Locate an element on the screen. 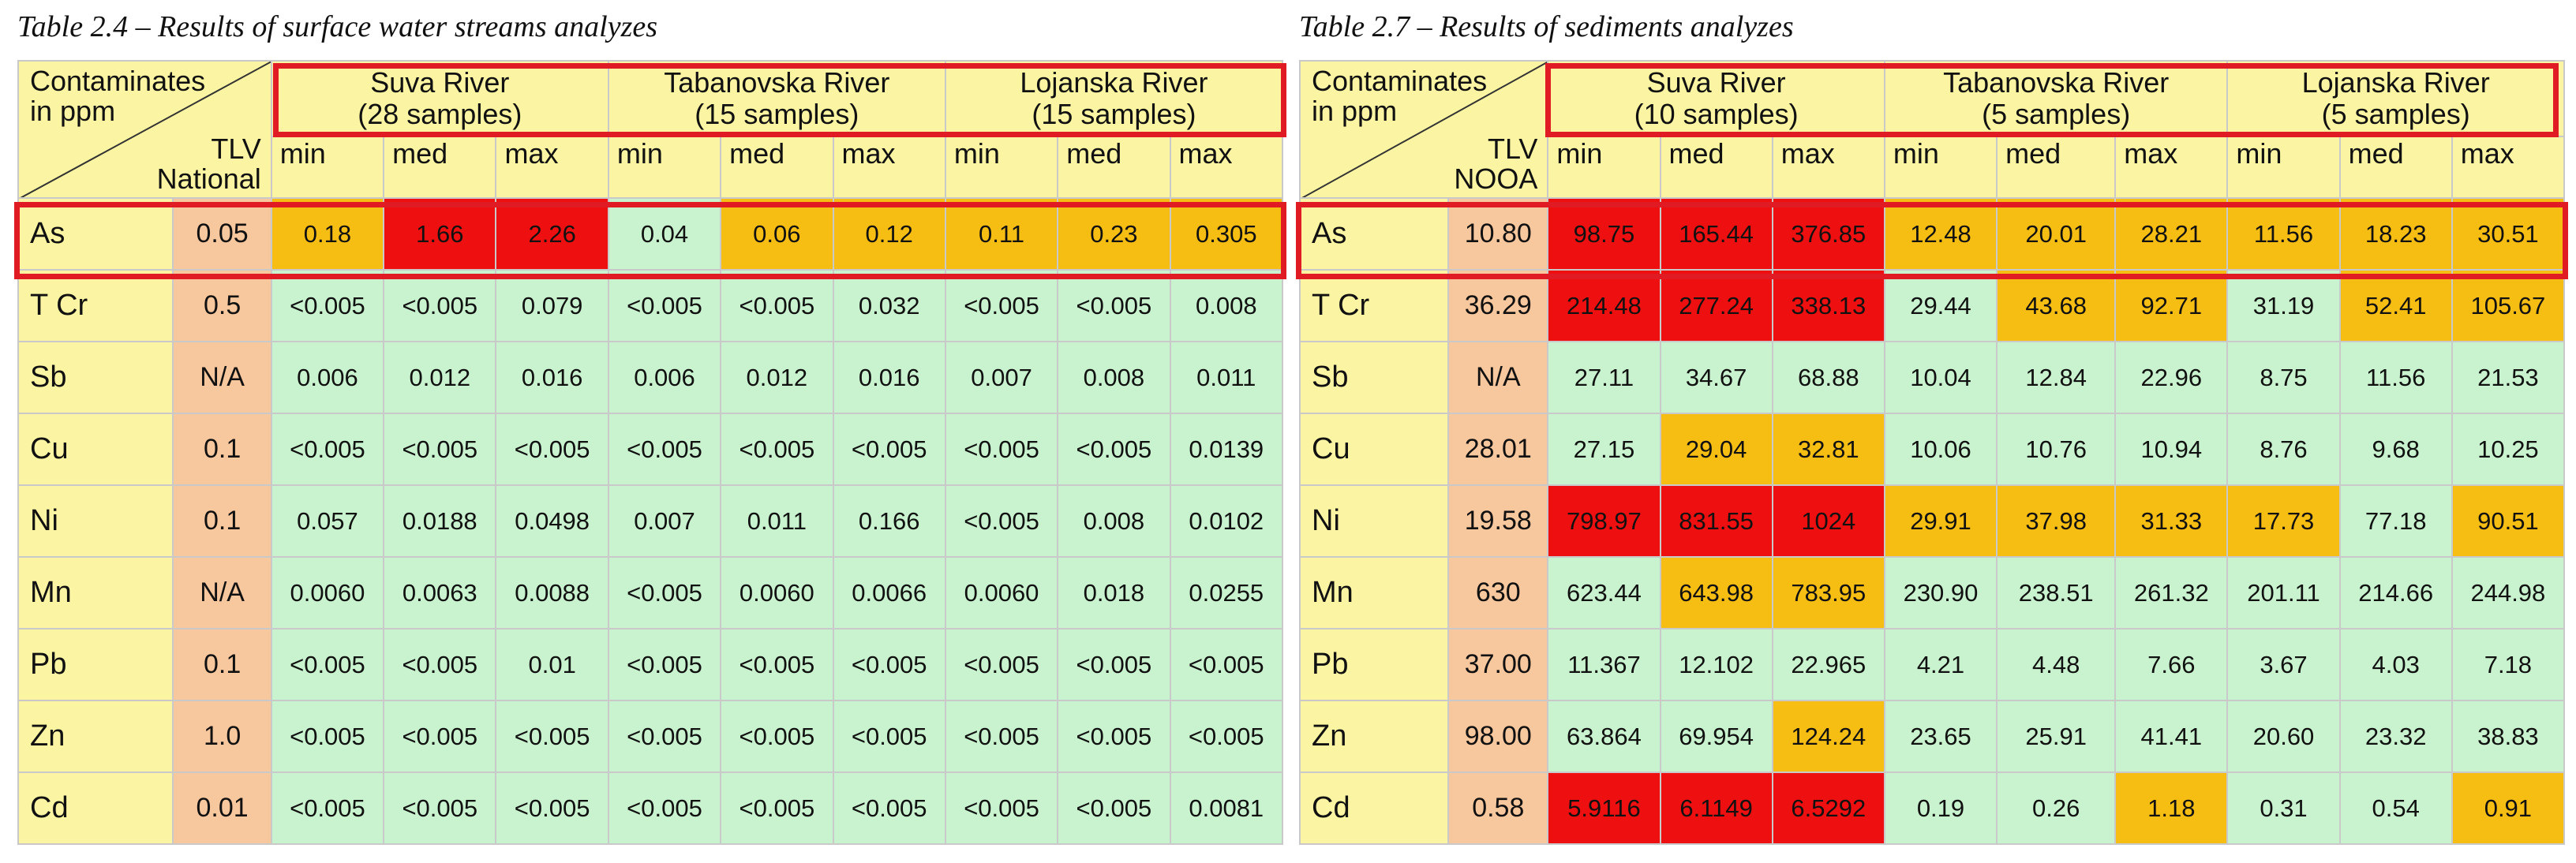 The image size is (2576, 863). value-cell: 0.011 is located at coordinates (1226, 377).